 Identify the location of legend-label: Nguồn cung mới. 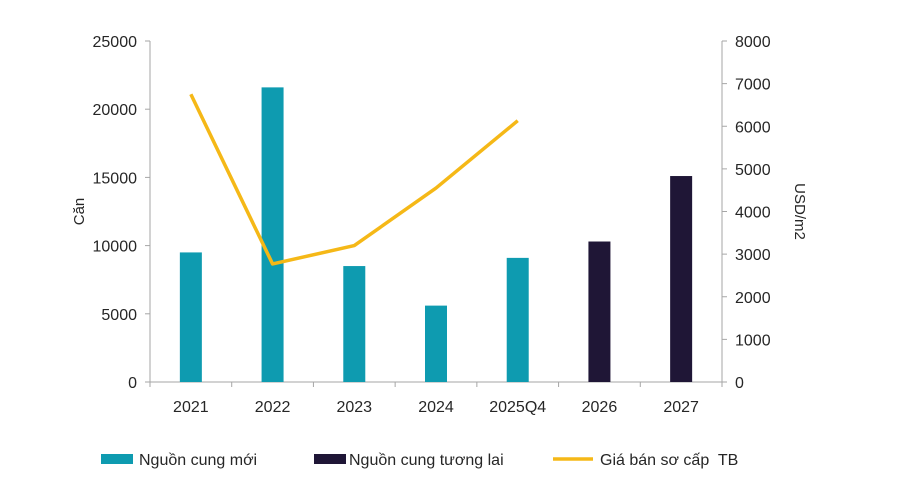
(198, 460).